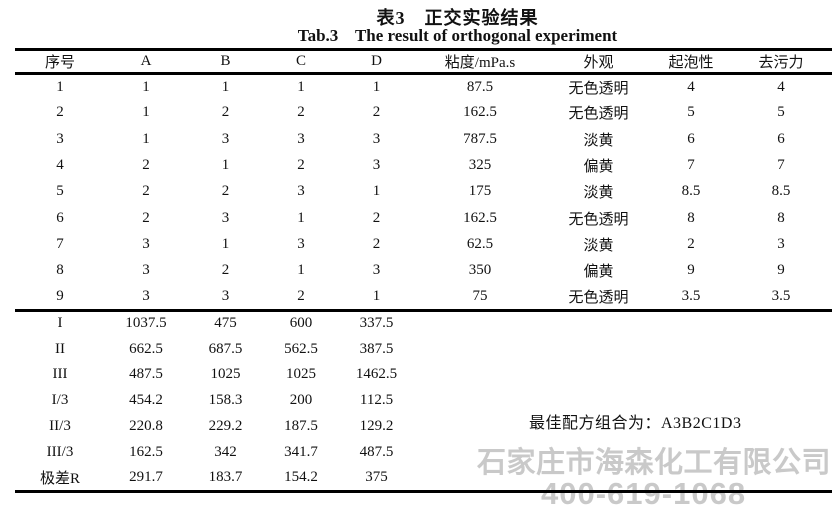  Describe the element at coordinates (480, 86) in the screenshot. I see `table-cell: 87.5` at that location.